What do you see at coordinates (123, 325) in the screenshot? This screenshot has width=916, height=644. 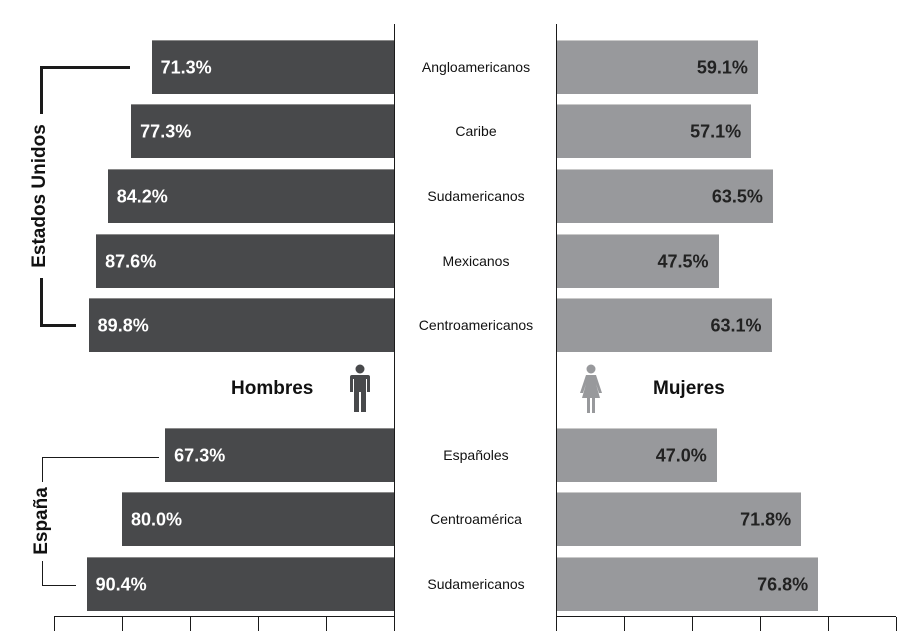 I see `value-label-hombres: 89.8%` at bounding box center [123, 325].